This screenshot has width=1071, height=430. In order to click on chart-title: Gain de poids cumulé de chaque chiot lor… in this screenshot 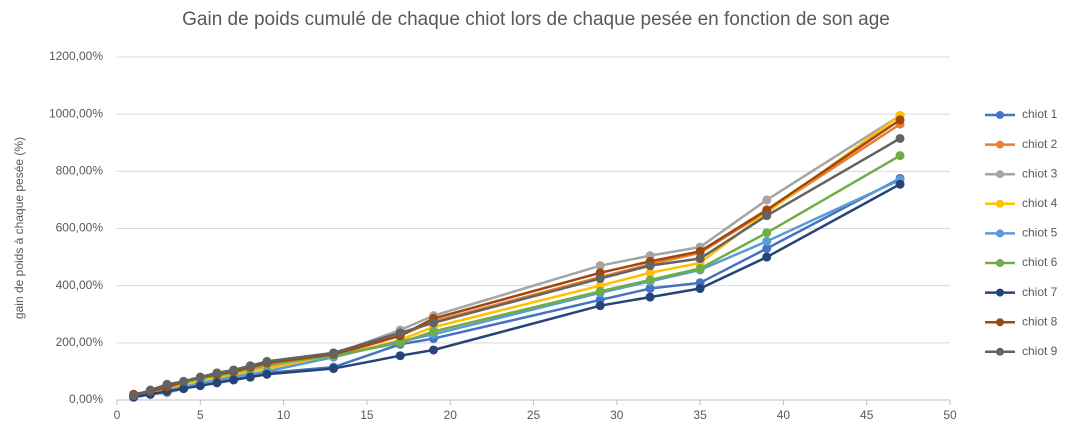, I will do `click(536, 19)`.